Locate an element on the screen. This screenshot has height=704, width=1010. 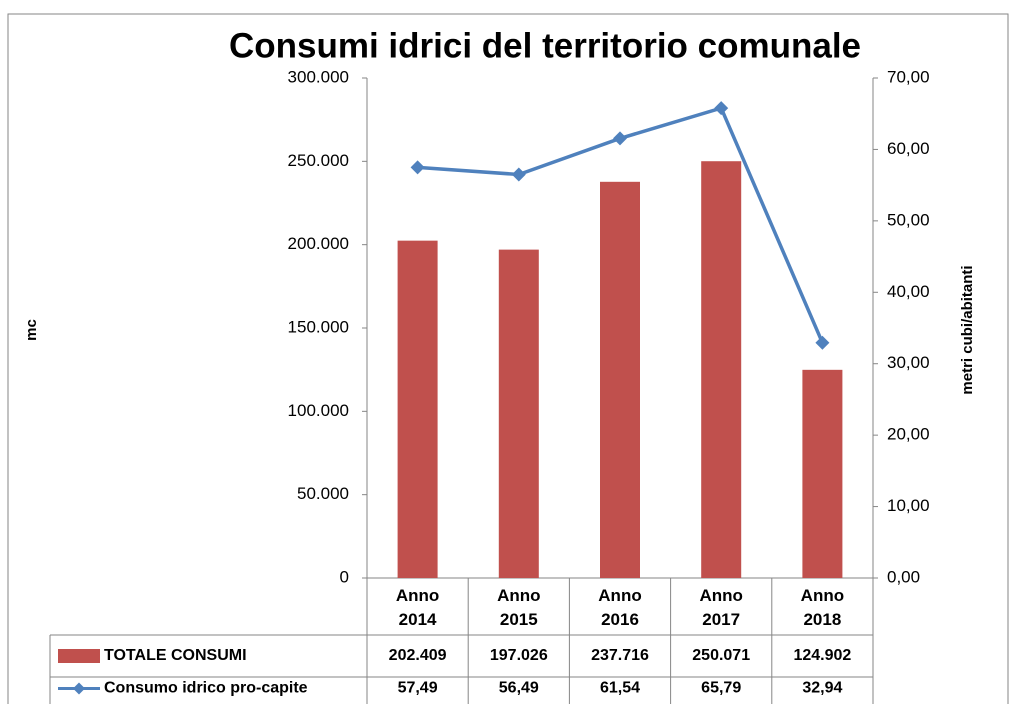
table-value: 65,79 is located at coordinates (721, 688).